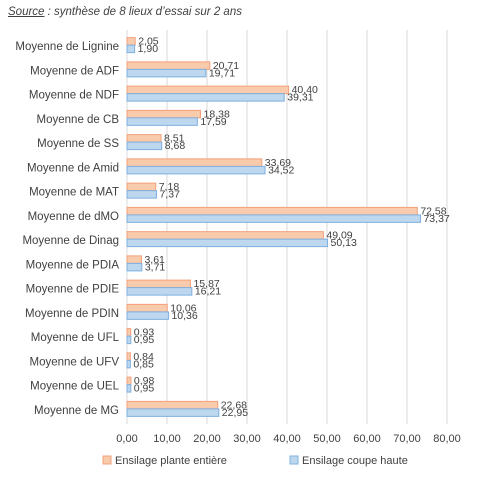  I want to click on data-label: 73,37, so click(436, 219).